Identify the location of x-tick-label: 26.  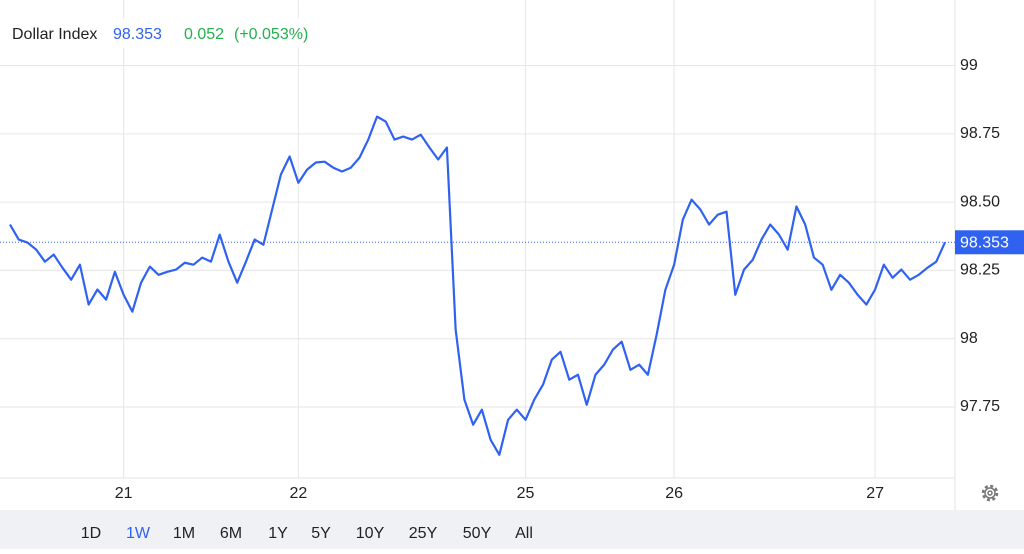
(674, 493).